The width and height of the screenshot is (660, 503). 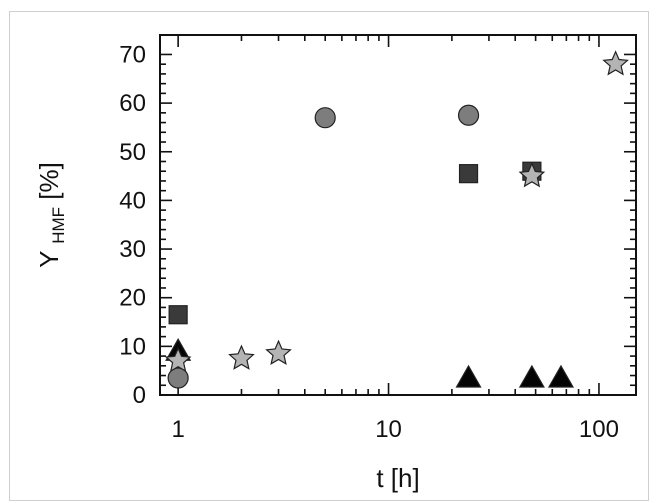 What do you see at coordinates (139, 395) in the screenshot?
I see `y-tick-label: 0` at bounding box center [139, 395].